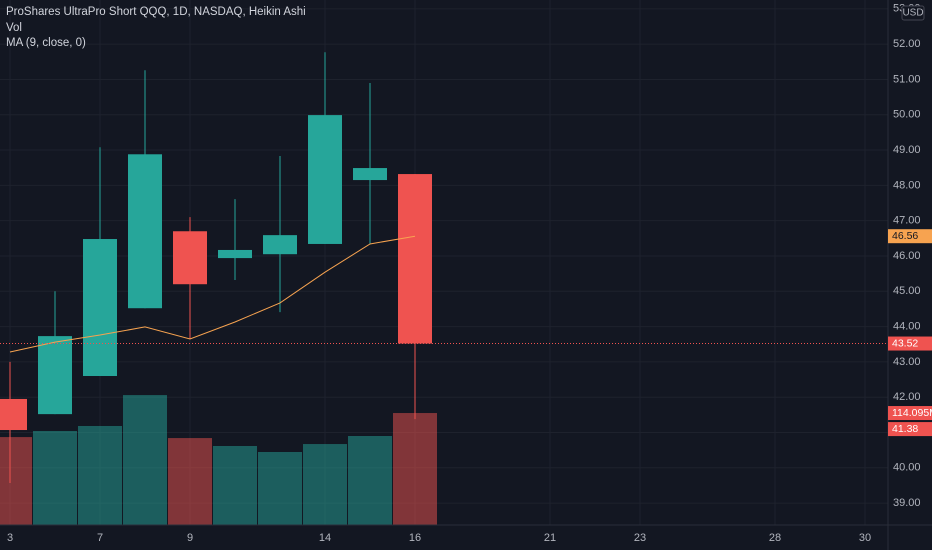 The height and width of the screenshot is (550, 932). Describe the element at coordinates (212, 294) in the screenshot. I see `ma-line` at that location.